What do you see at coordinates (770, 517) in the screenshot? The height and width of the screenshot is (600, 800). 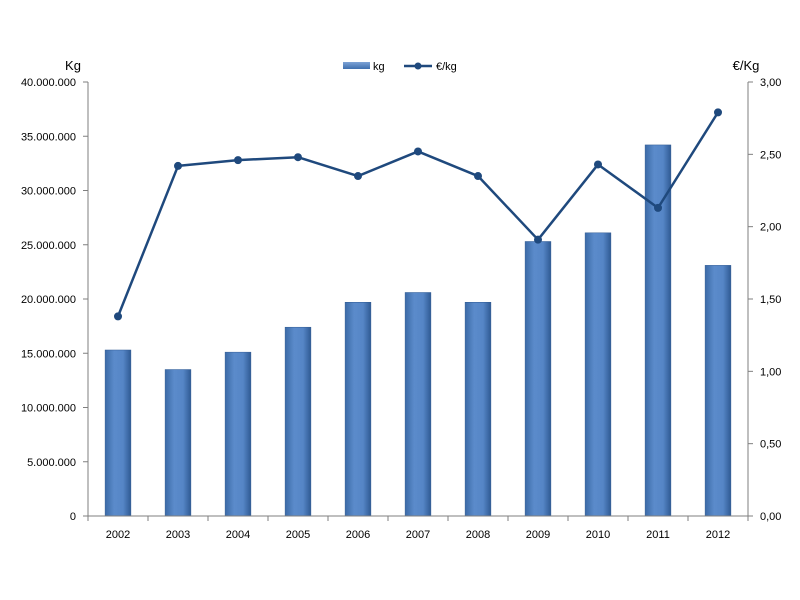 I see `right-axis-tick-label: 0,00` at bounding box center [770, 517].